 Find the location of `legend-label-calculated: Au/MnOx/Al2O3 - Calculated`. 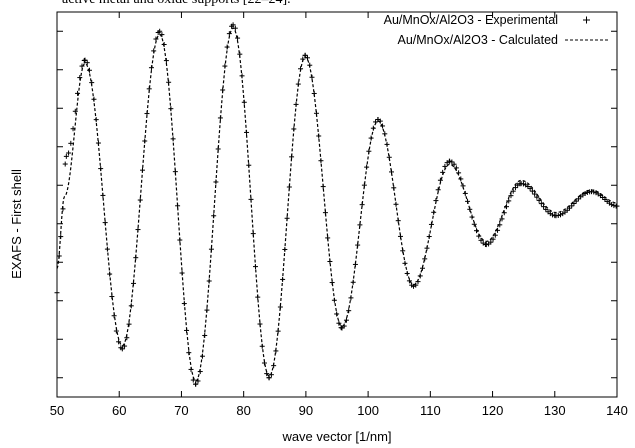

legend-label-calculated: Au/MnOx/Al2O3 - Calculated is located at coordinates (478, 40).